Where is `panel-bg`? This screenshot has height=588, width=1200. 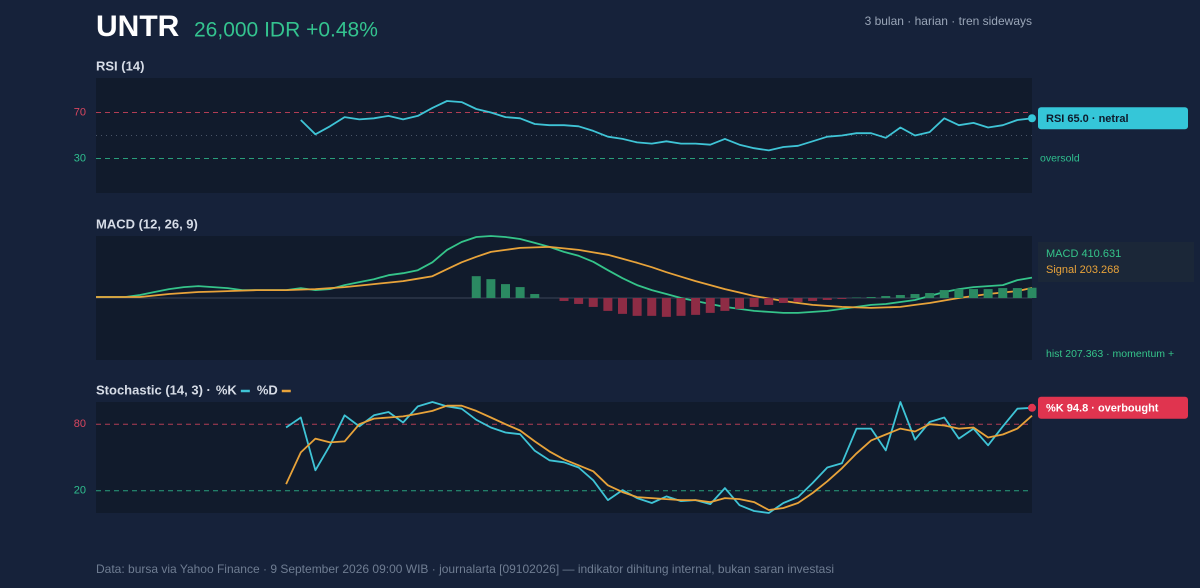 panel-bg is located at coordinates (564, 457).